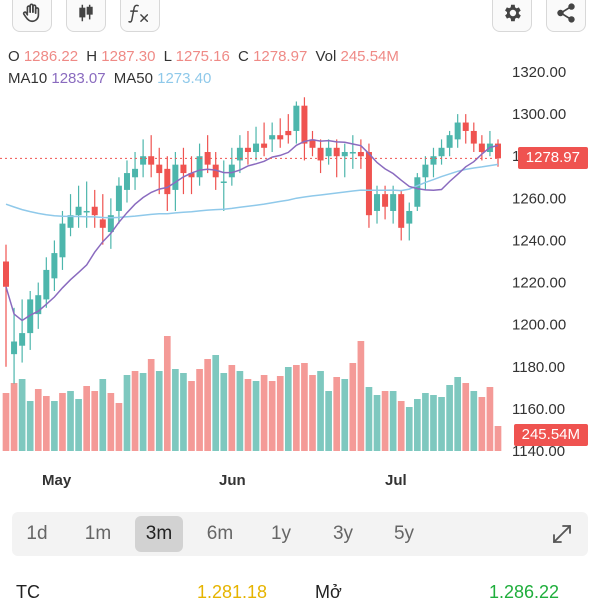  Describe the element at coordinates (232, 591) in the screenshot. I see `tc-value: 1.281.18` at that location.